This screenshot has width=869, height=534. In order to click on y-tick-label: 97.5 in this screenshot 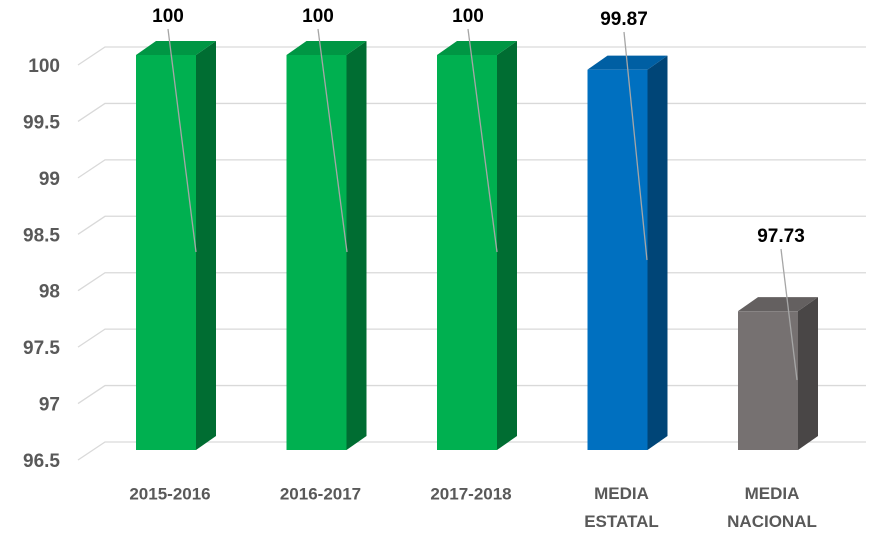, I will do `click(41, 348)`.